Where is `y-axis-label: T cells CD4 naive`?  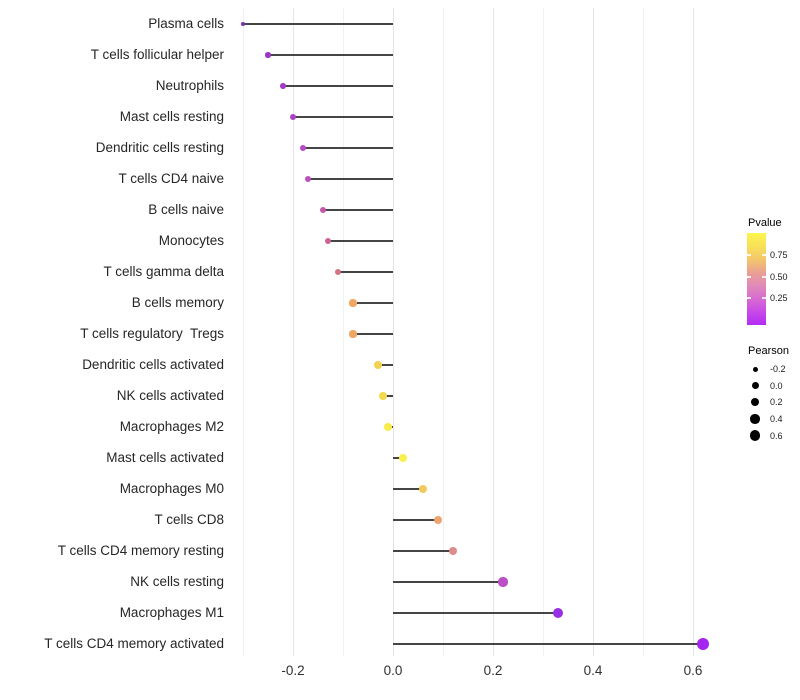 y-axis-label: T cells CD4 naive is located at coordinates (171, 178).